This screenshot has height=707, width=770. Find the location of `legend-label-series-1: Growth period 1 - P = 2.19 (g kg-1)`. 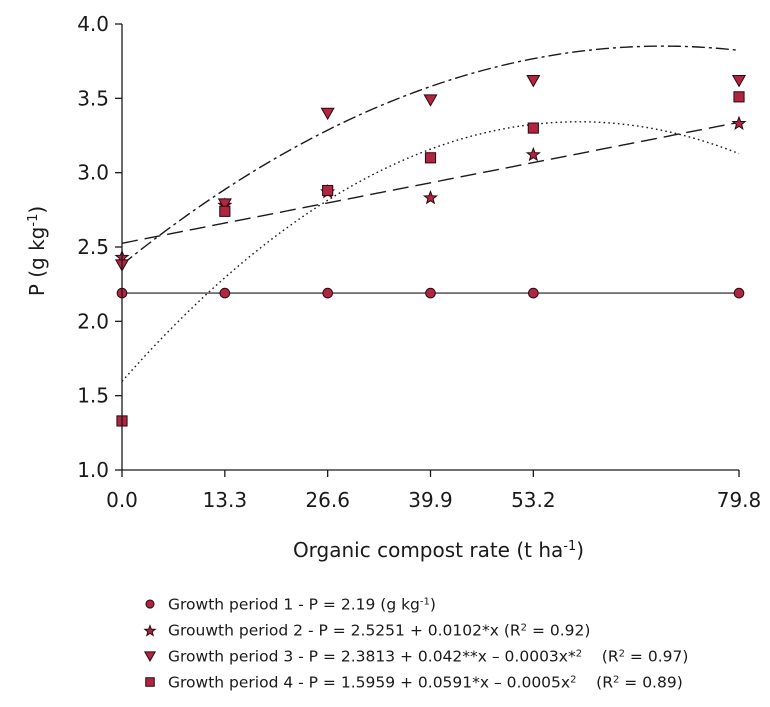

legend-label-series-1: Growth period 1 - P = 2.19 (g kg-1) is located at coordinates (302, 605).